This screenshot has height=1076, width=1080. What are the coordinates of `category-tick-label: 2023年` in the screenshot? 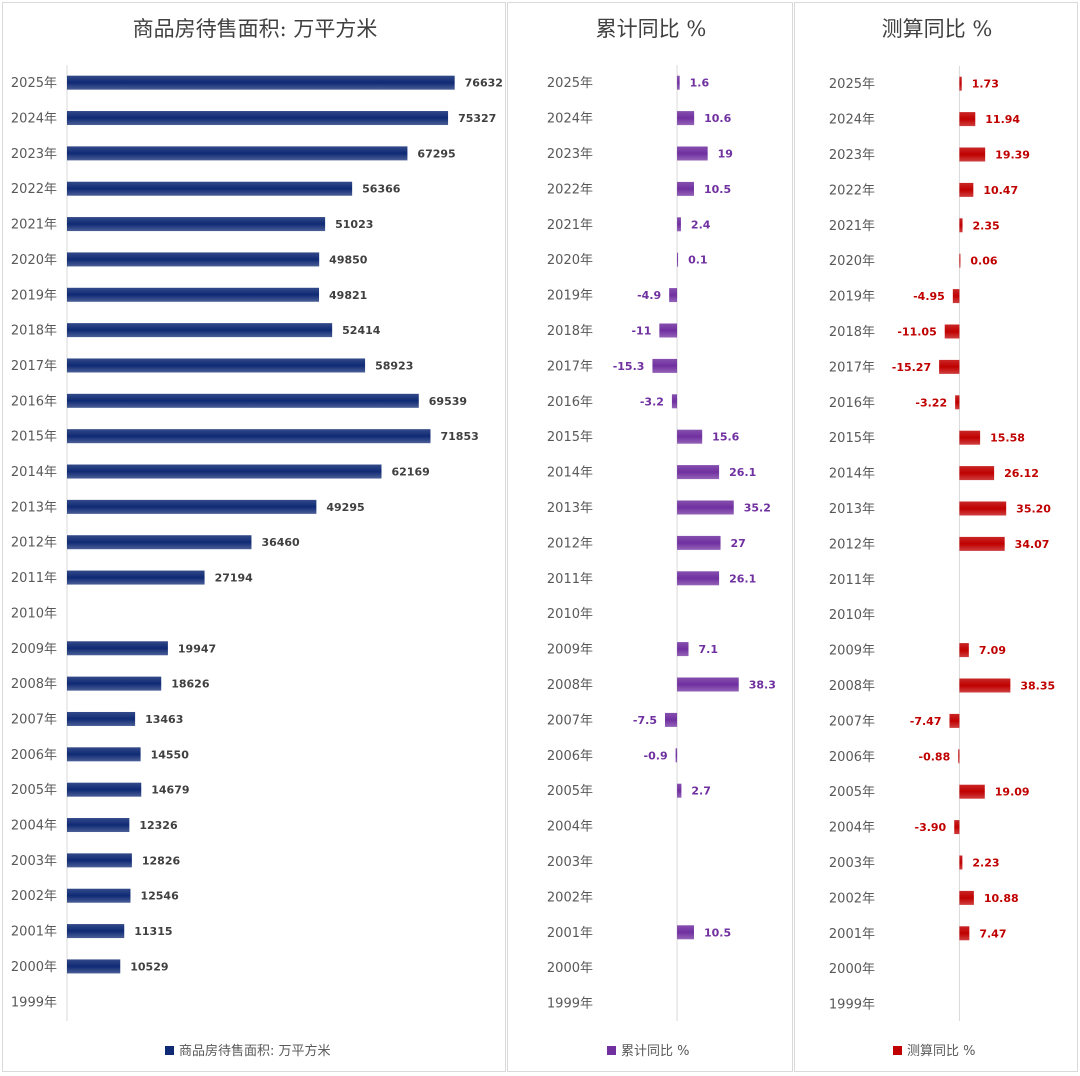 It's located at (570, 154).